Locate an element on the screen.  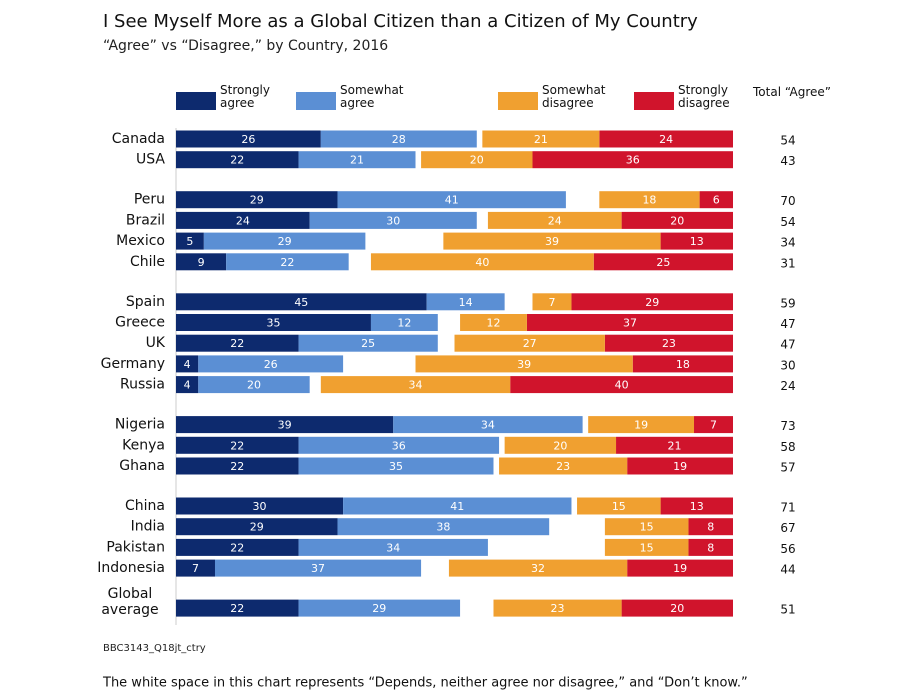
chart-subtitle: “Agree” vs “Disagree,” by Country, 2016 is located at coordinates (245, 46).